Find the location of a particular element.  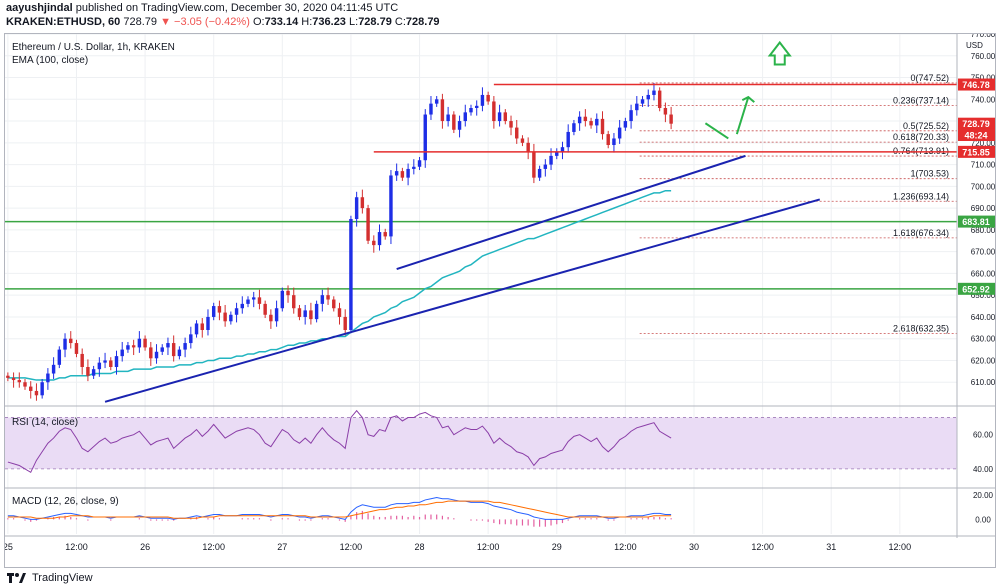

signal-line is located at coordinates (339, 509).